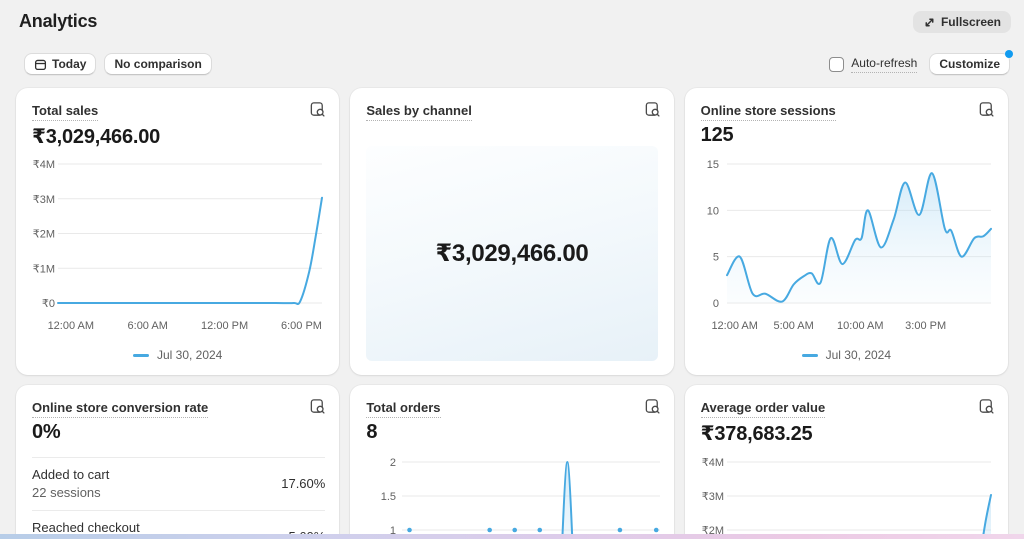  Describe the element at coordinates (846, 355) in the screenshot. I see `sessions-legend: Jul 30, 2024` at that location.